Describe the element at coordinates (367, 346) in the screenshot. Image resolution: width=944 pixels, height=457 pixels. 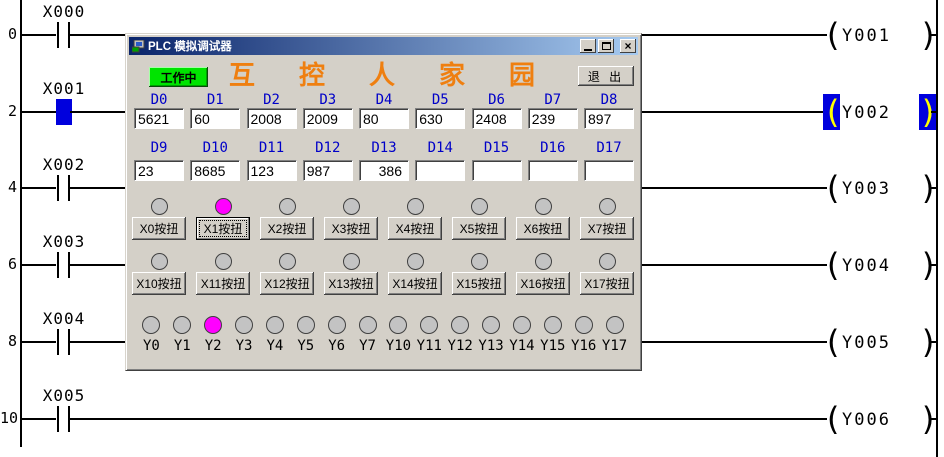
I see `y-lamp-label: Y7` at that location.